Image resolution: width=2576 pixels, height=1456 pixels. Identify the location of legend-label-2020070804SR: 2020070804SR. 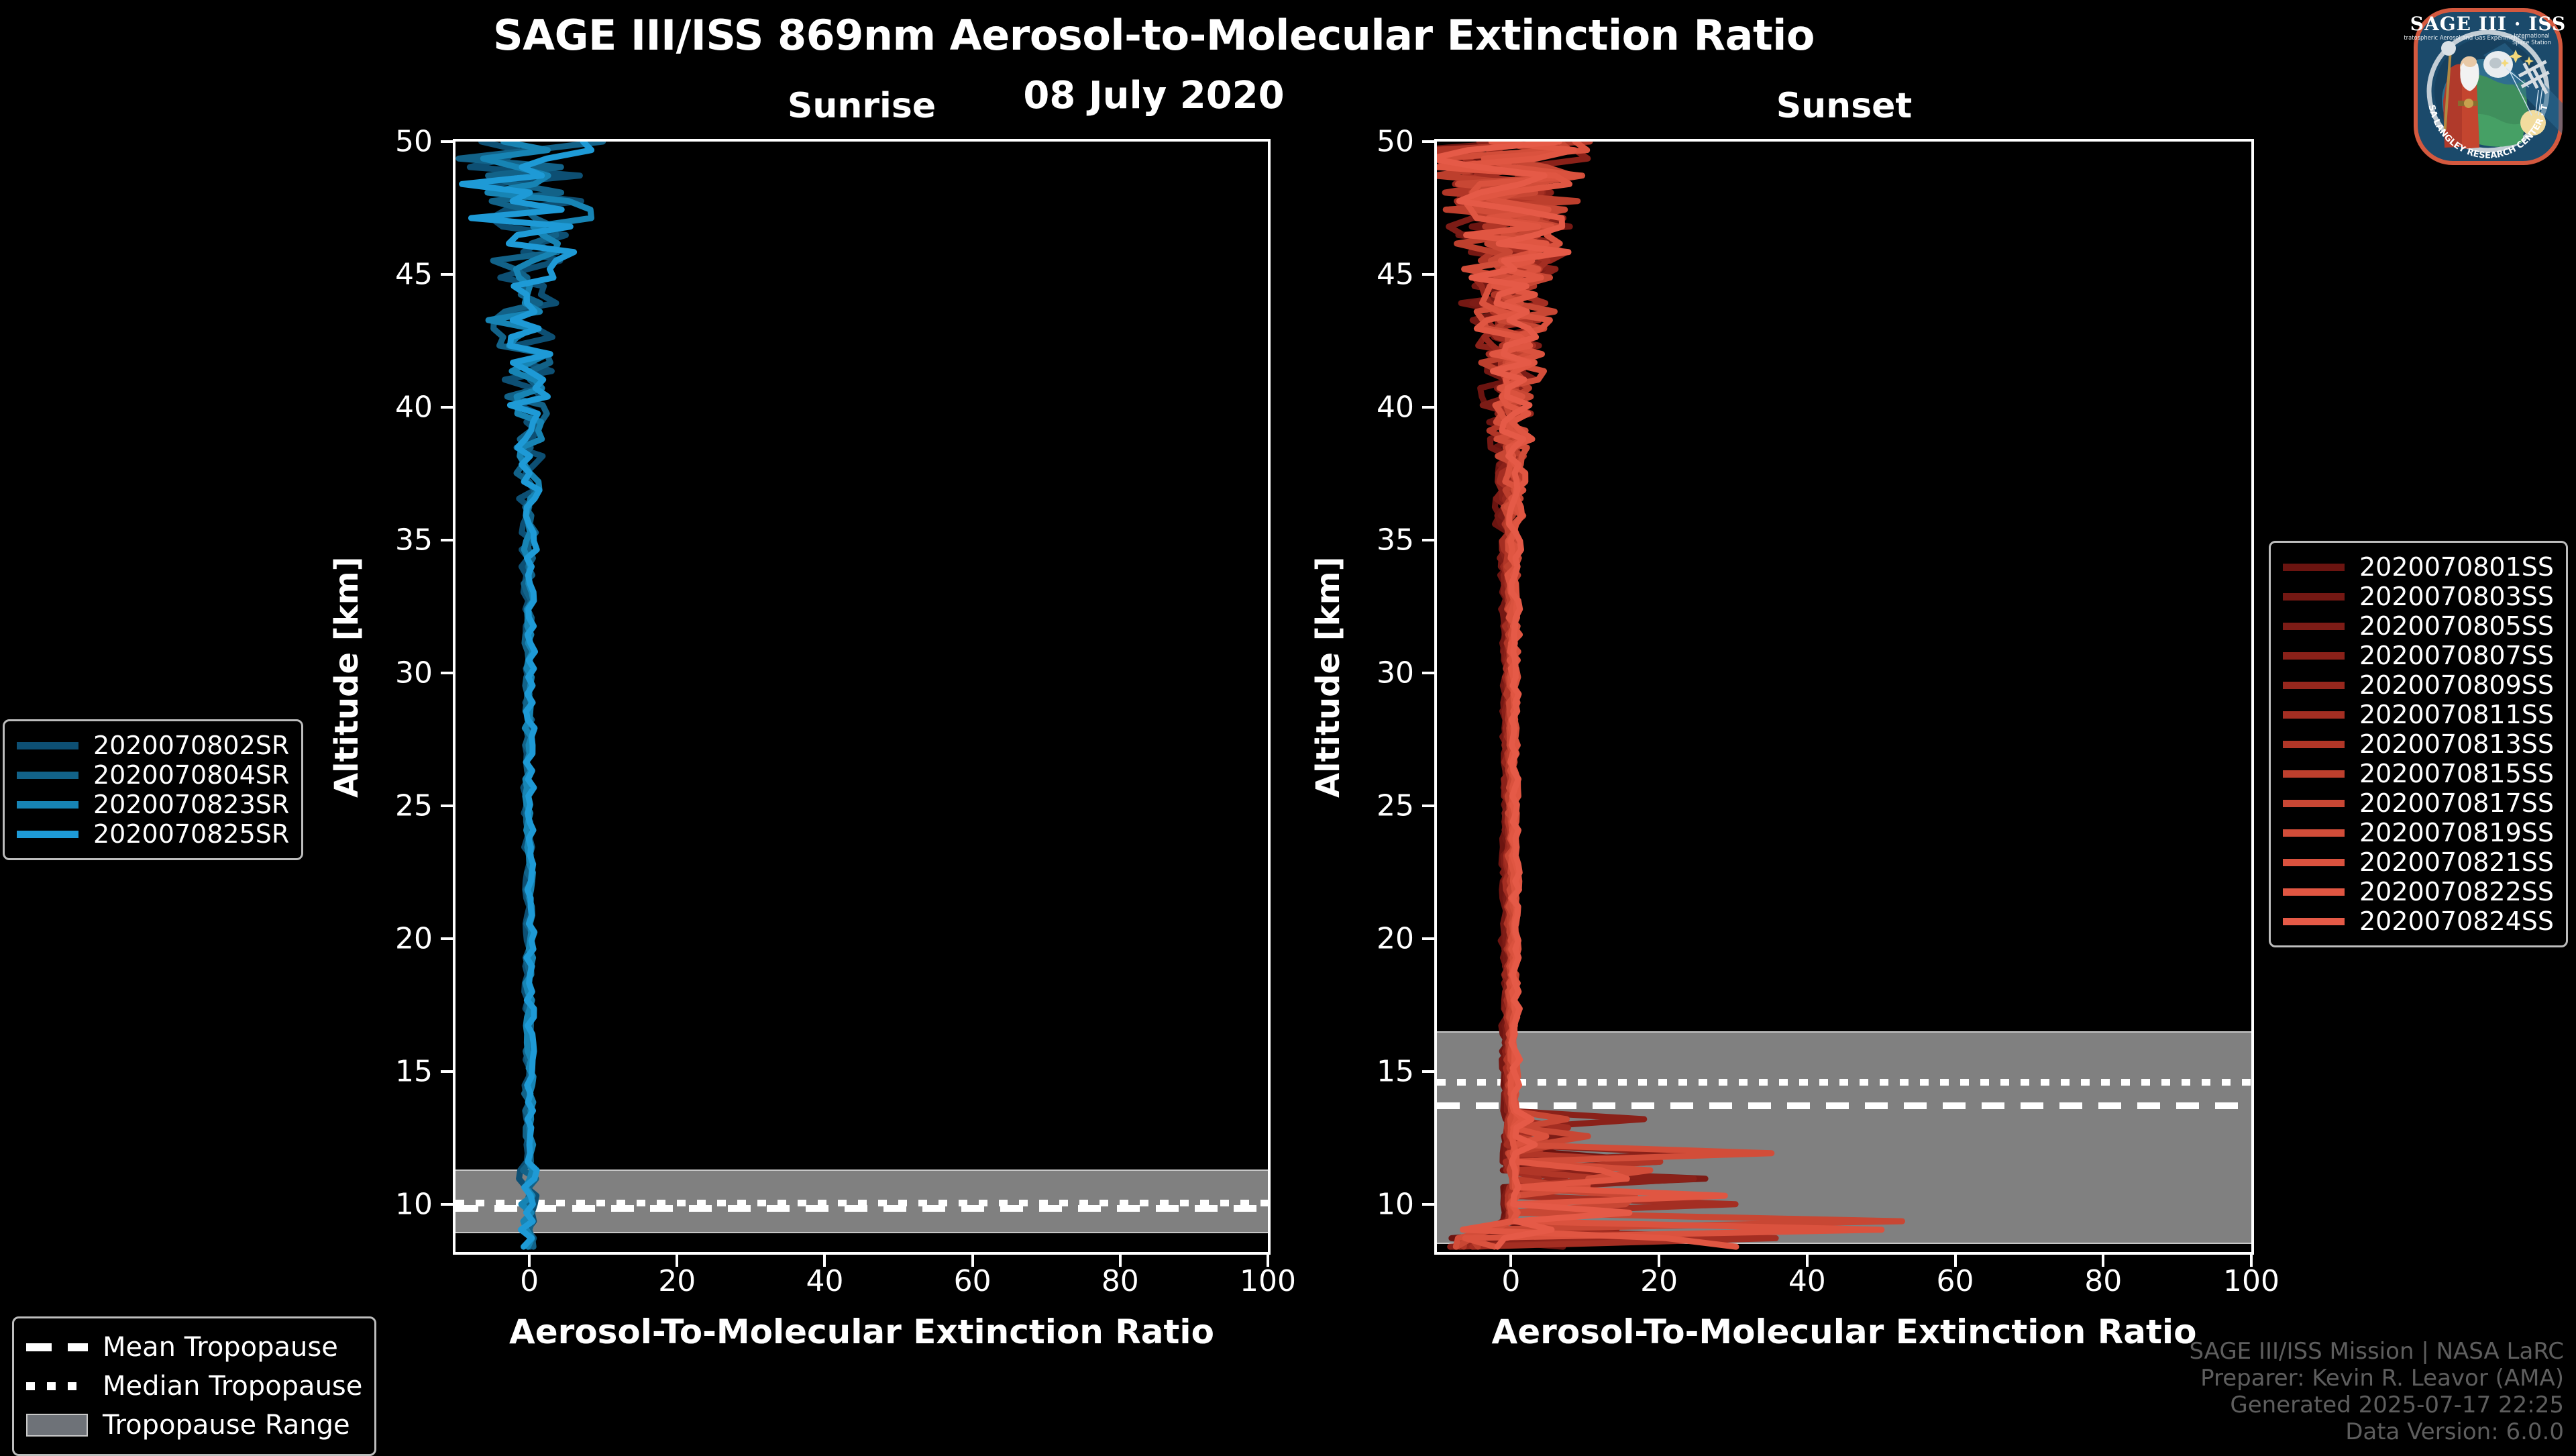
(191, 775).